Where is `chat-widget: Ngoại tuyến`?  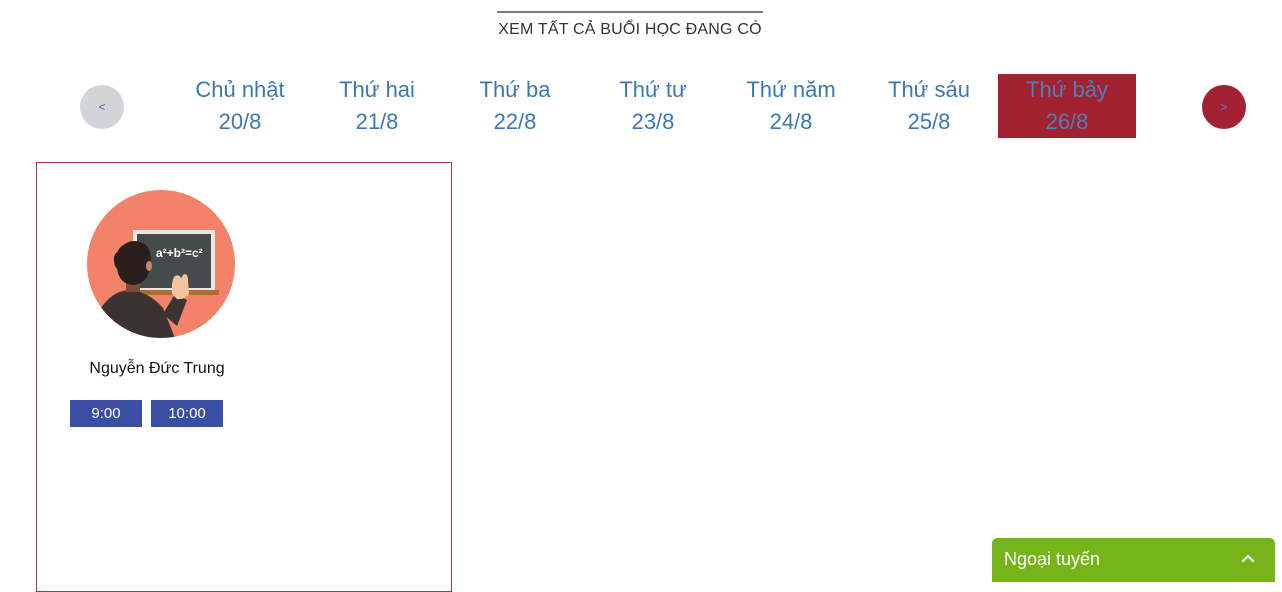
chat-widget: Ngoại tuyến is located at coordinates (1133, 560).